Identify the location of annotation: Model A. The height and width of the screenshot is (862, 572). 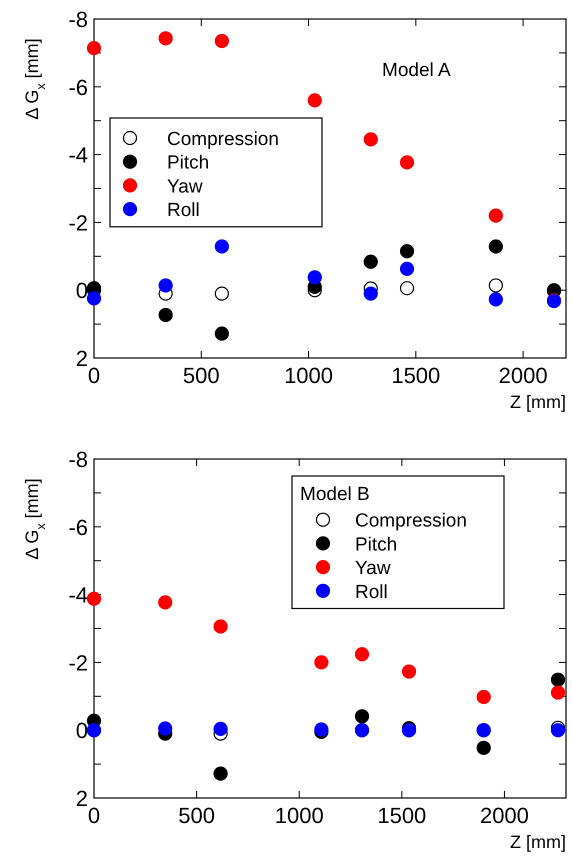
(416, 70).